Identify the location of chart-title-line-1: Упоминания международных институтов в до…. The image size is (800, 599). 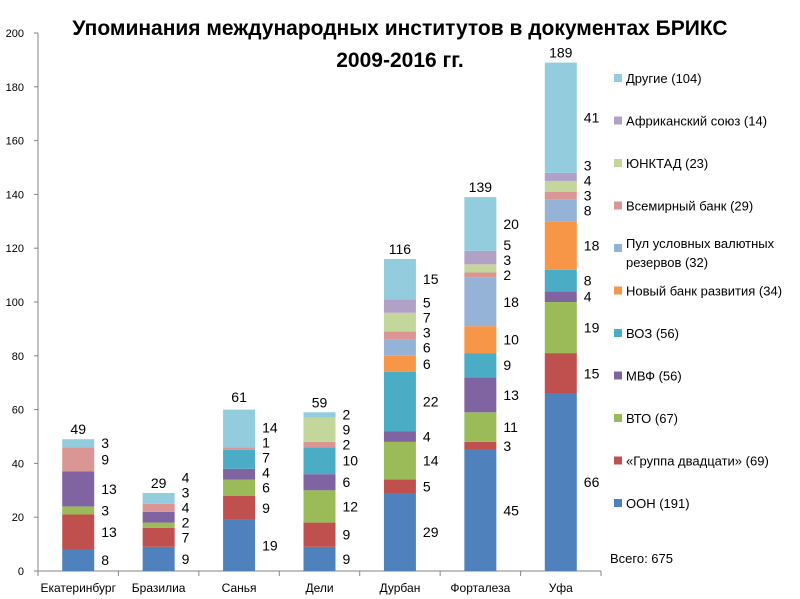
(399, 28).